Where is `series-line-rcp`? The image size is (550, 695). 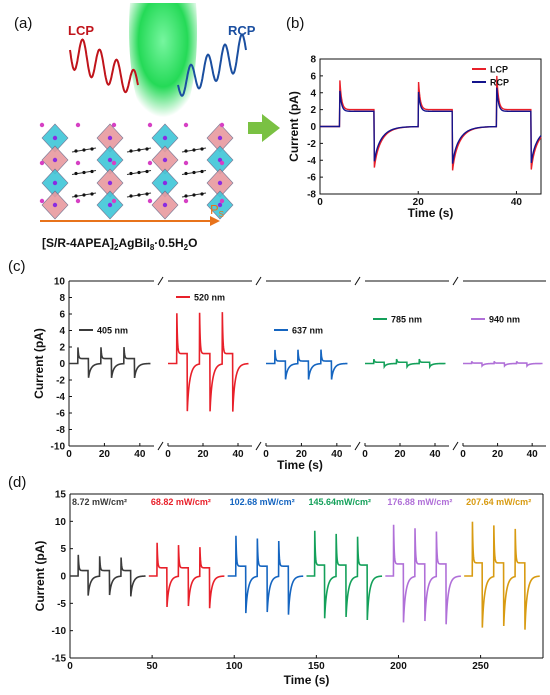
series-line-rcp is located at coordinates (431, 125).